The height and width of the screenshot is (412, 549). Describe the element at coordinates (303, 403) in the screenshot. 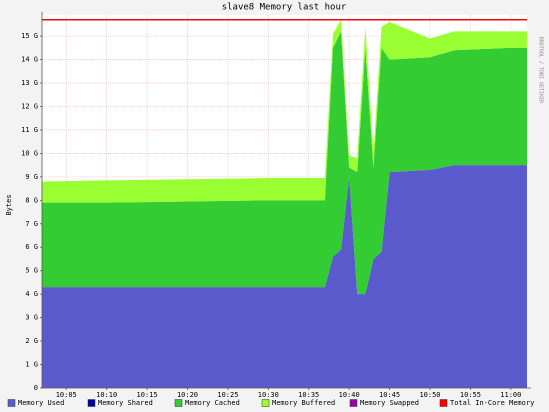

I see `legend-label: Memory Buffered` at that location.